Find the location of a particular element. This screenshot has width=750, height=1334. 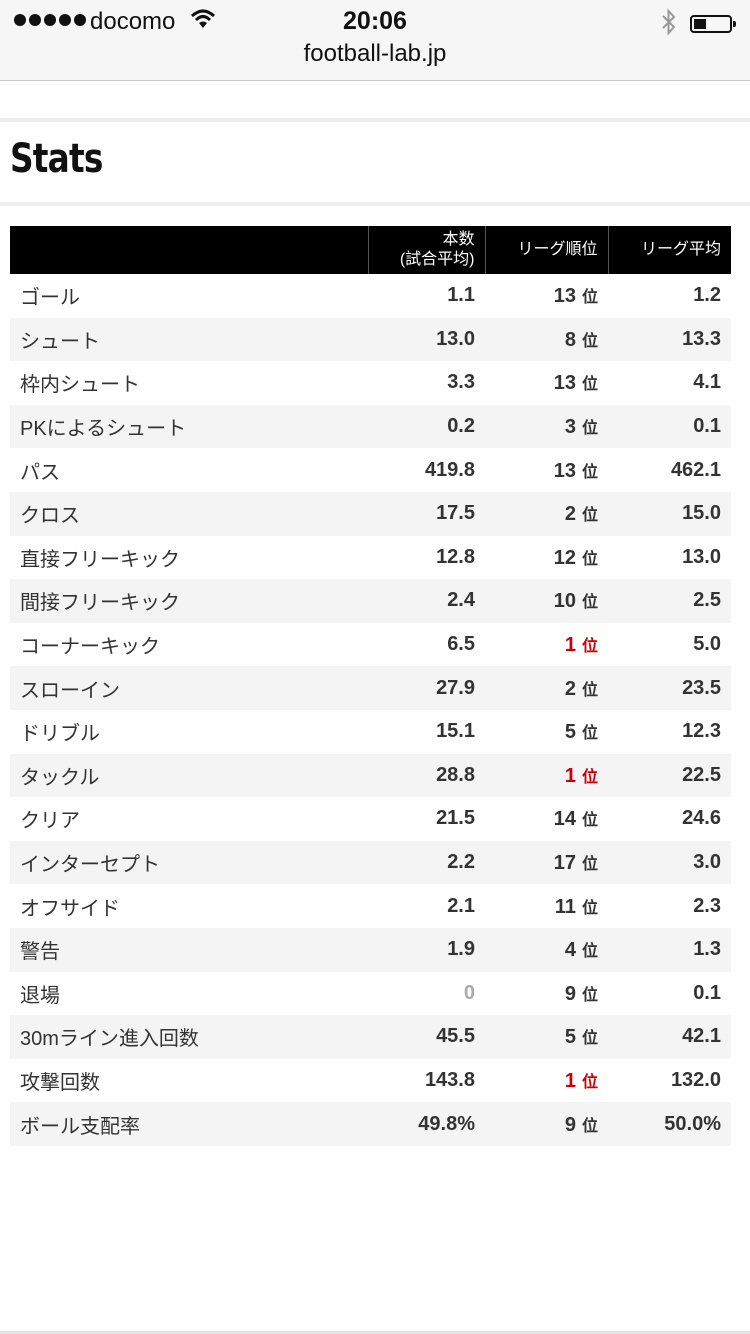

stat-label: クロス is located at coordinates (189, 513).